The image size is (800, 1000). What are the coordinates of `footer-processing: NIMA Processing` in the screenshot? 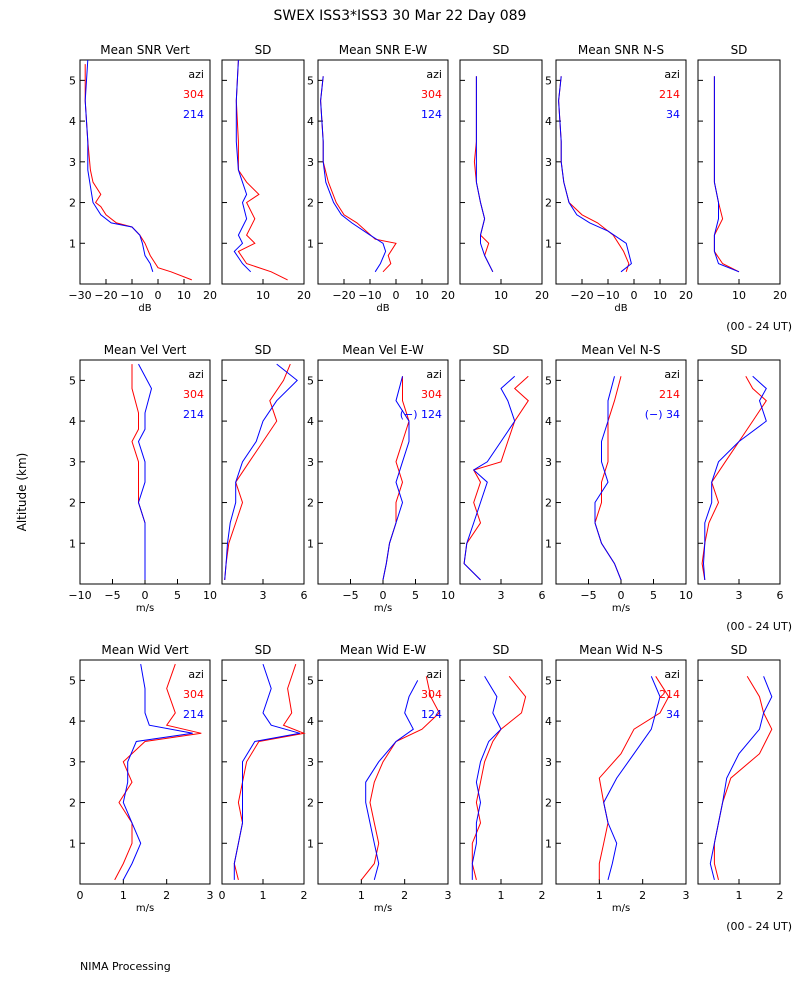 It's located at (125, 966).